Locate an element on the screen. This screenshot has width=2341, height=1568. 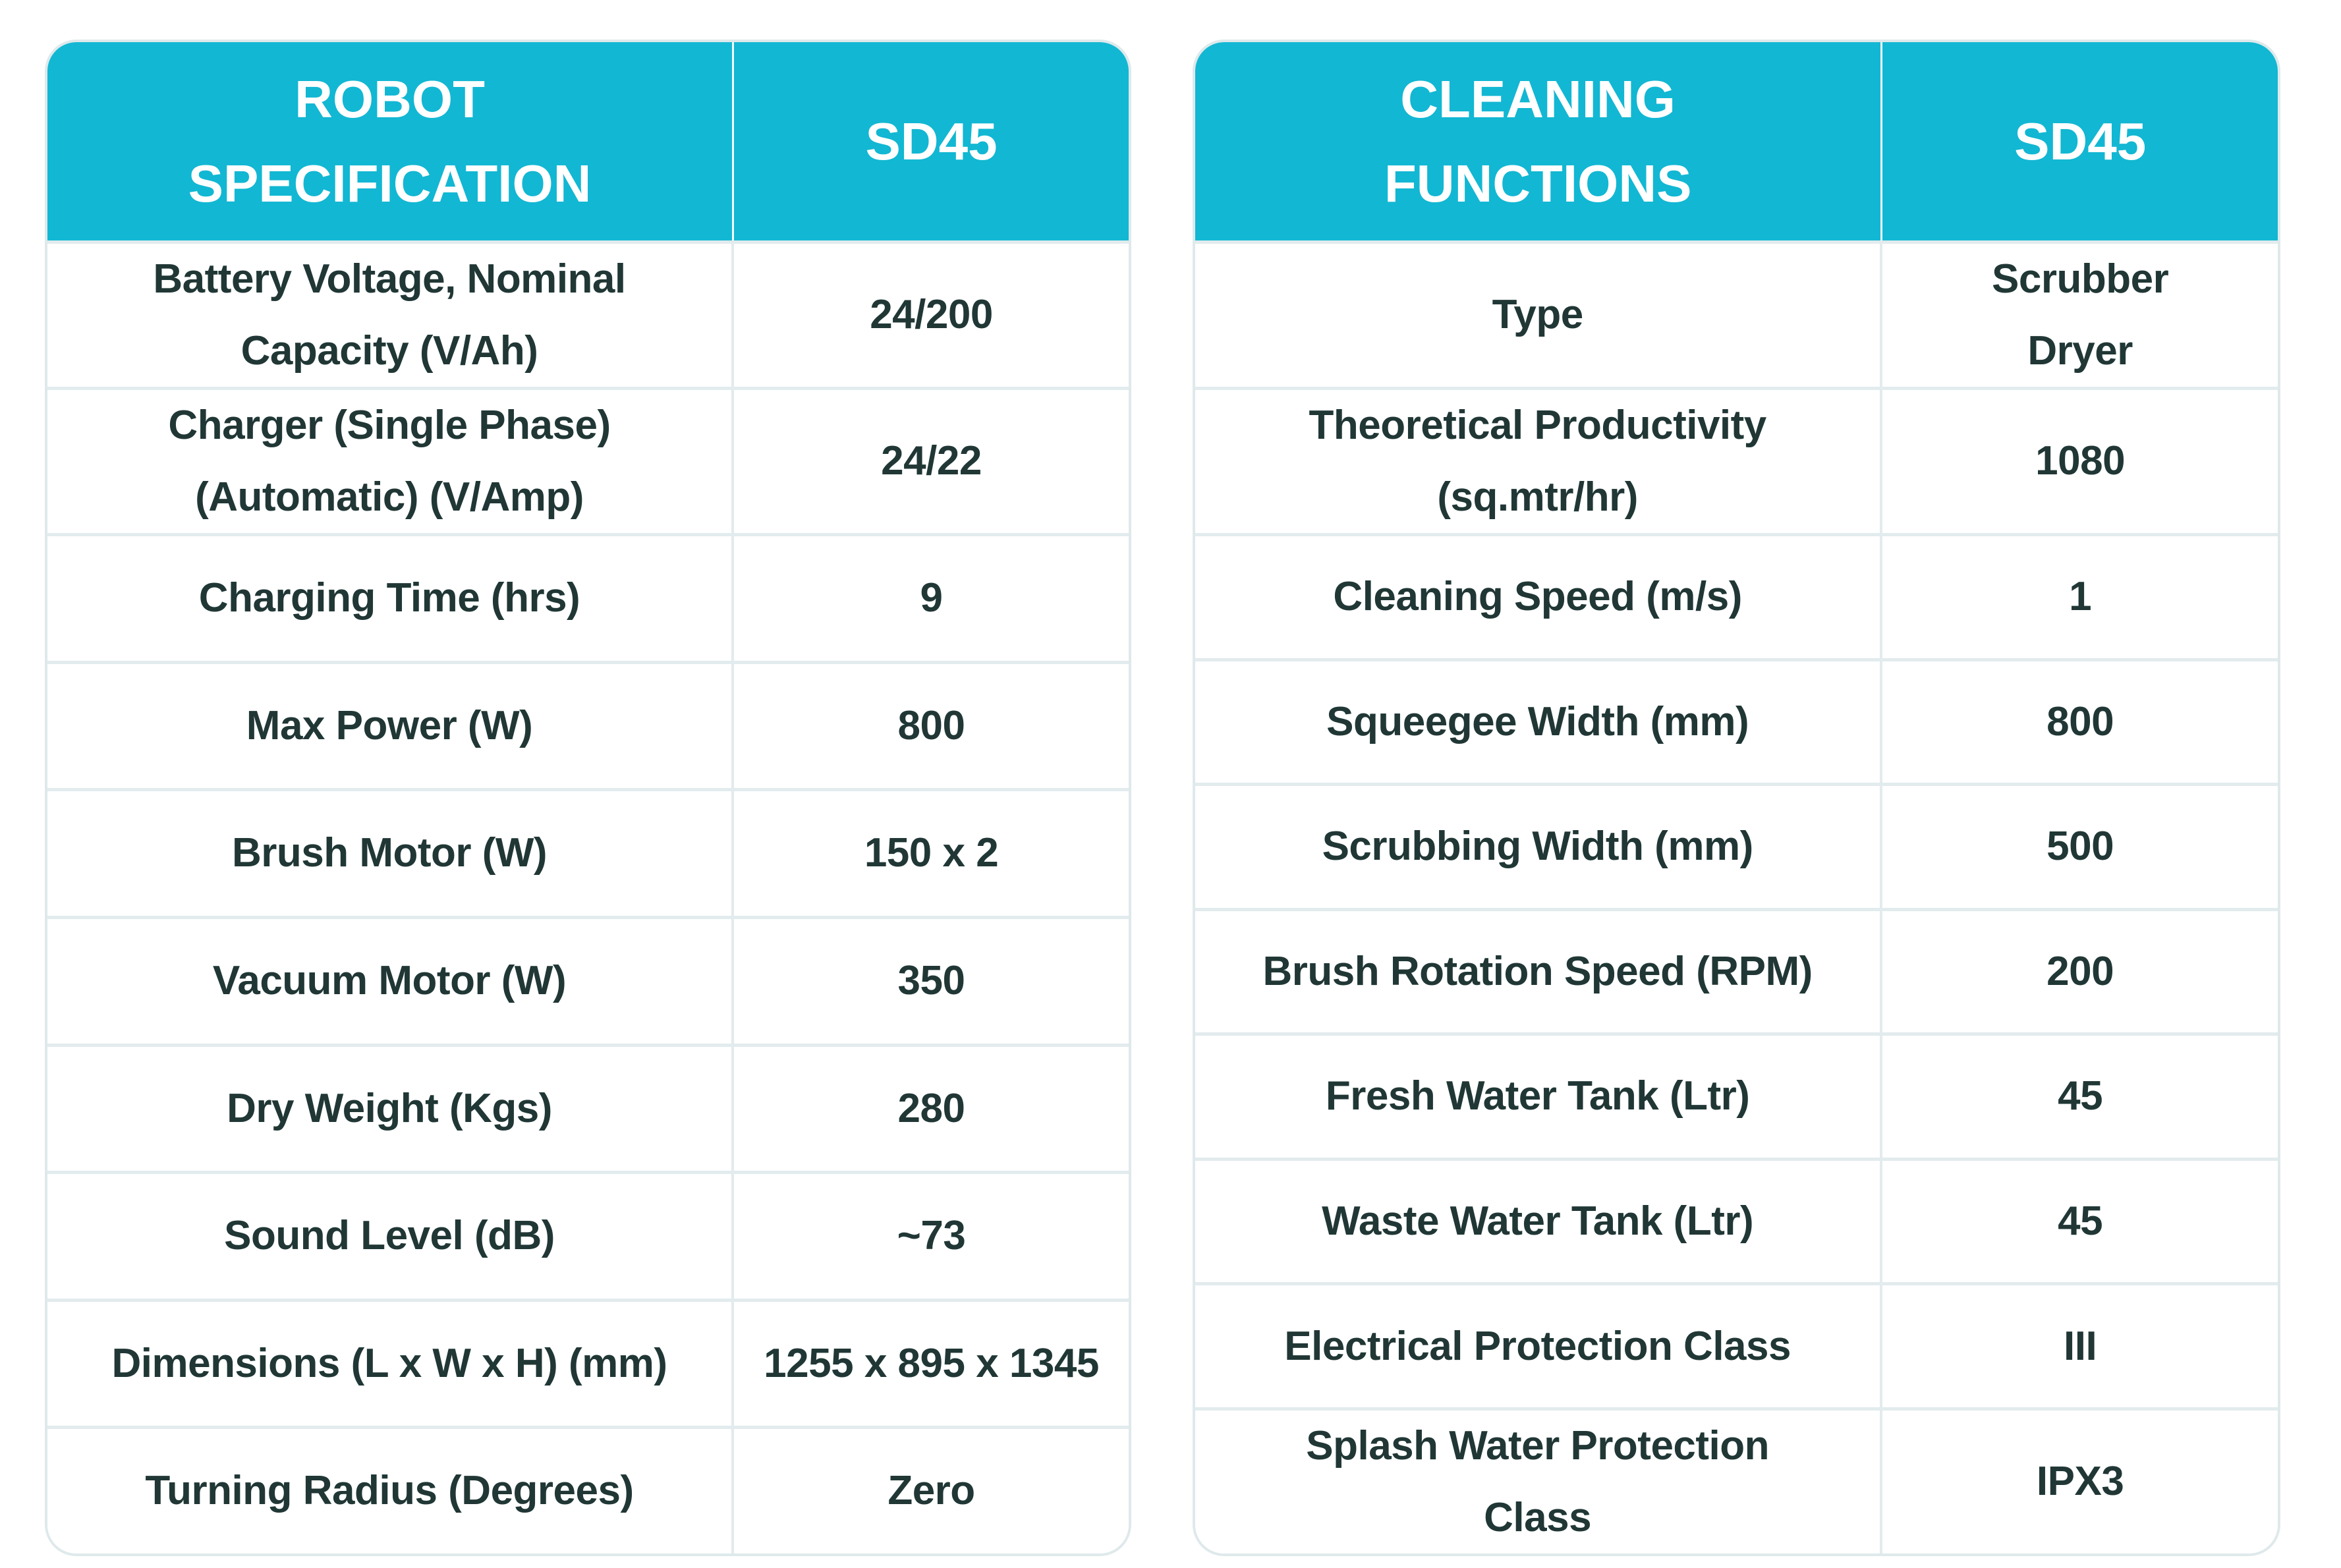
table-row: Scrubbing Width (mm) 500 is located at coordinates (1736, 845).